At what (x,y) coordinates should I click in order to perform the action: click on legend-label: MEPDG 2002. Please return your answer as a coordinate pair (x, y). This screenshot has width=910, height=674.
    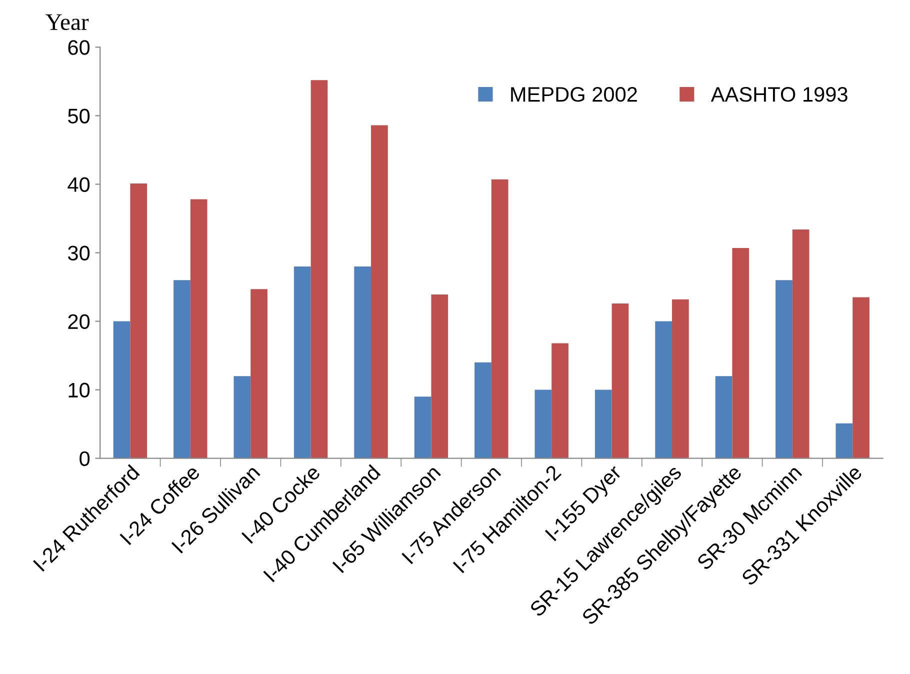
    Looking at the image, I should click on (574, 94).